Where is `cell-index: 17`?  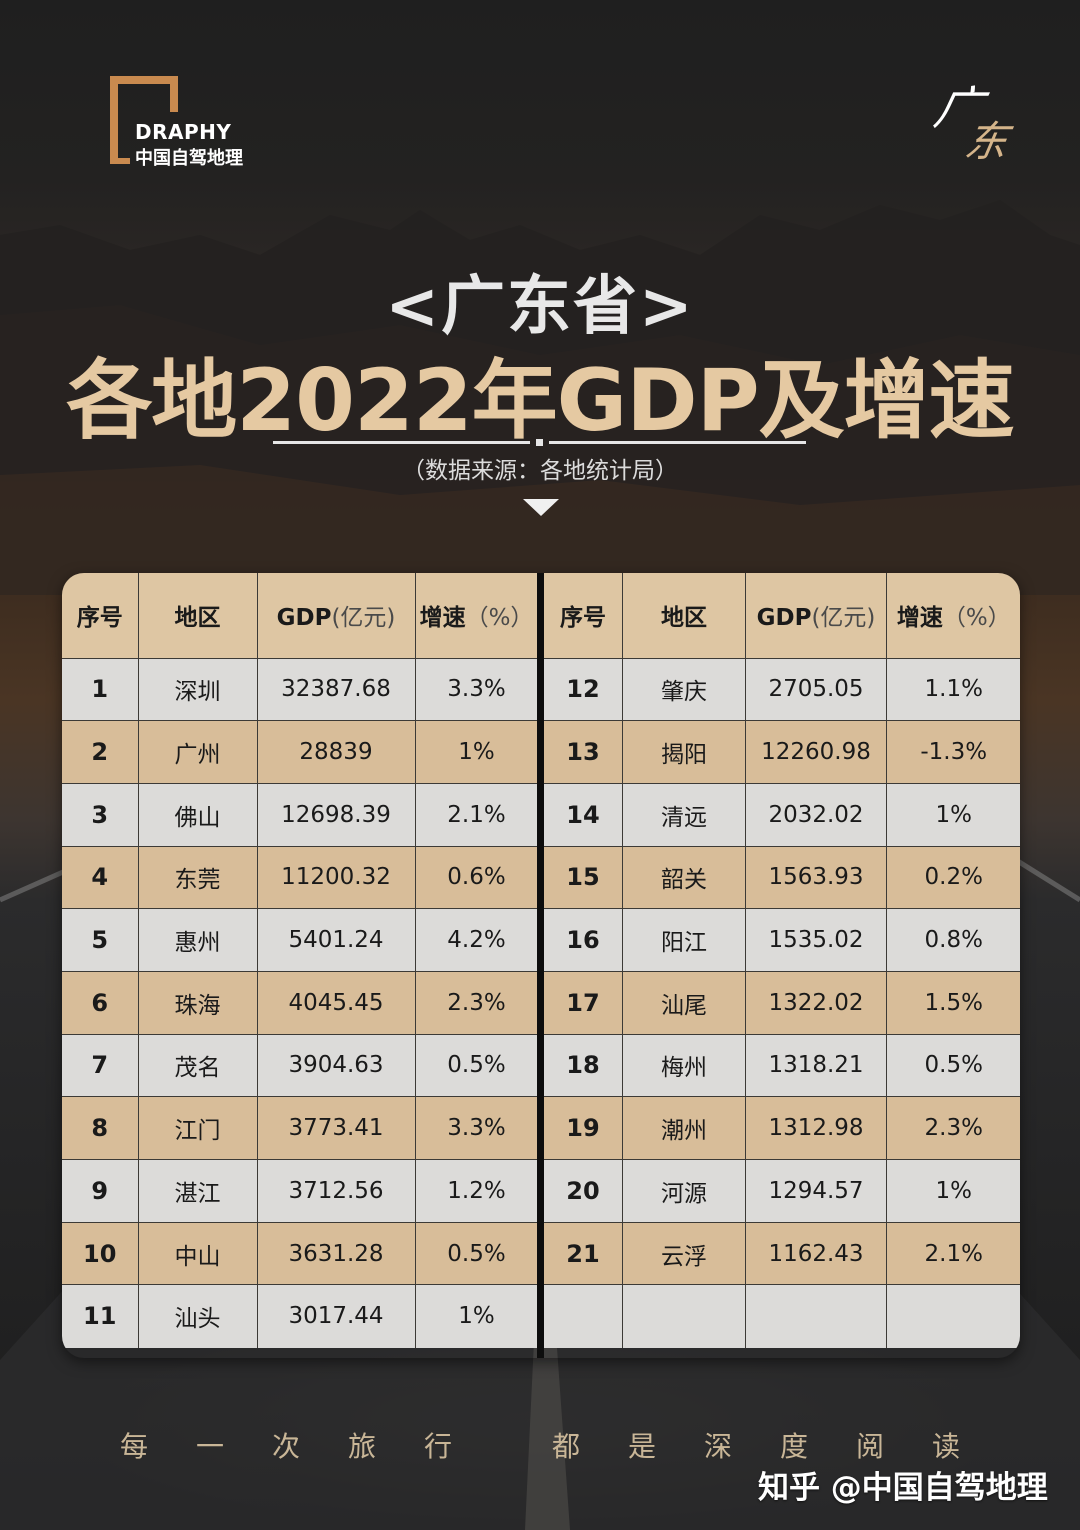
cell-index: 17 is located at coordinates (583, 1002).